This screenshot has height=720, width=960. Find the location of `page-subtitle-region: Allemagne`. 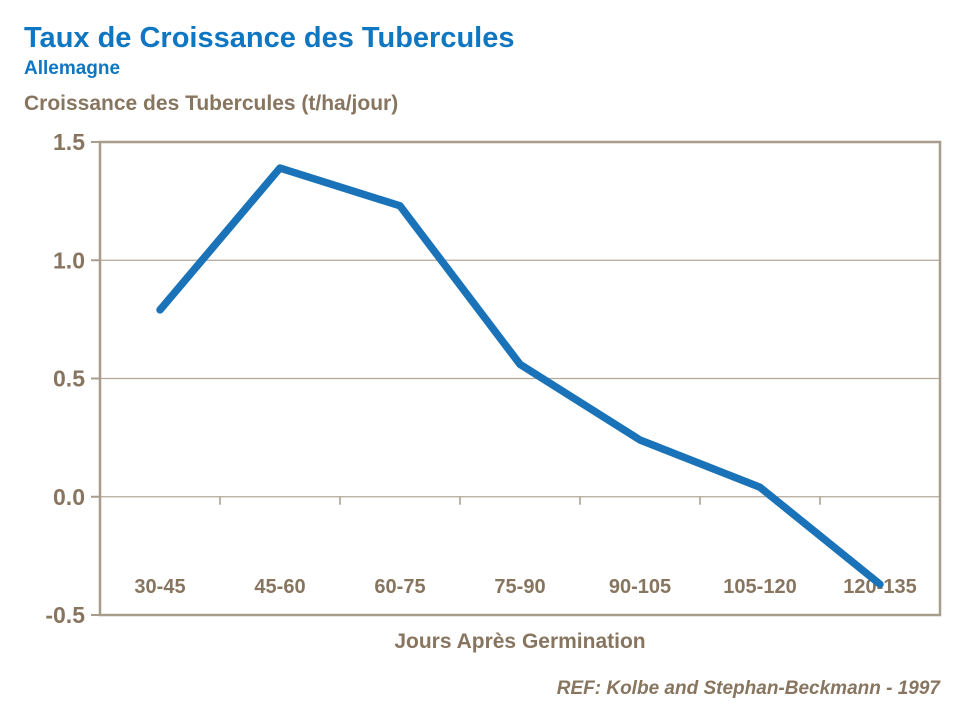

page-subtitle-region: Allemagne is located at coordinates (72, 68).